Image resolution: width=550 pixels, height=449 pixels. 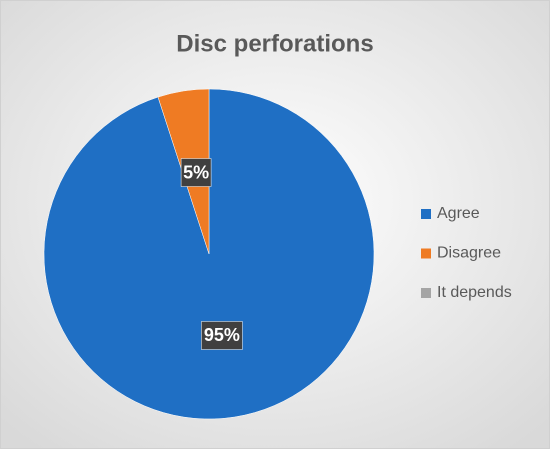 I want to click on legend-label: Agree, so click(x=458, y=213).